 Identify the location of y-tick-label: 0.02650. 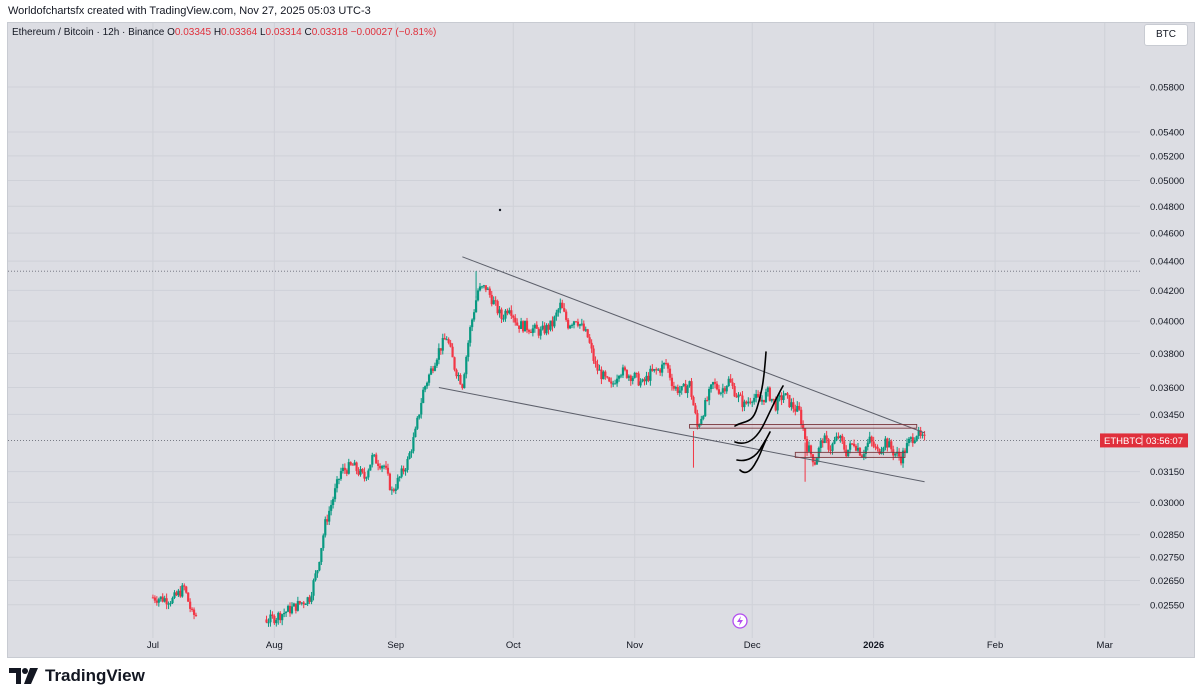
(1167, 581).